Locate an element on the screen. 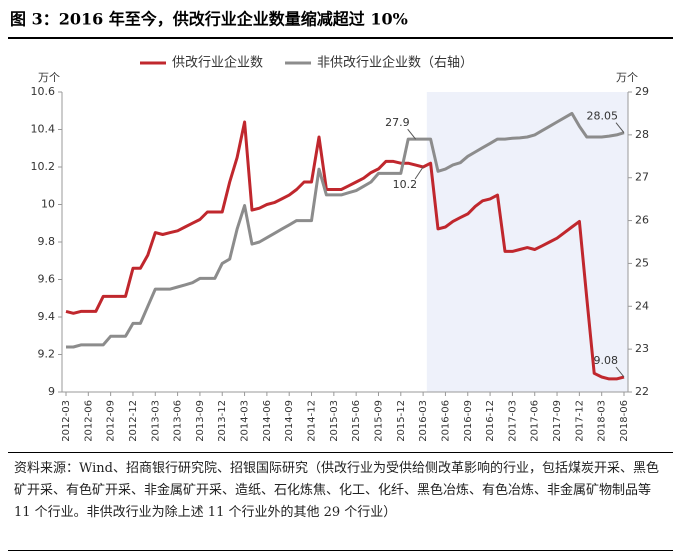  x-tick-label: 2017-09 is located at coordinates (557, 421).